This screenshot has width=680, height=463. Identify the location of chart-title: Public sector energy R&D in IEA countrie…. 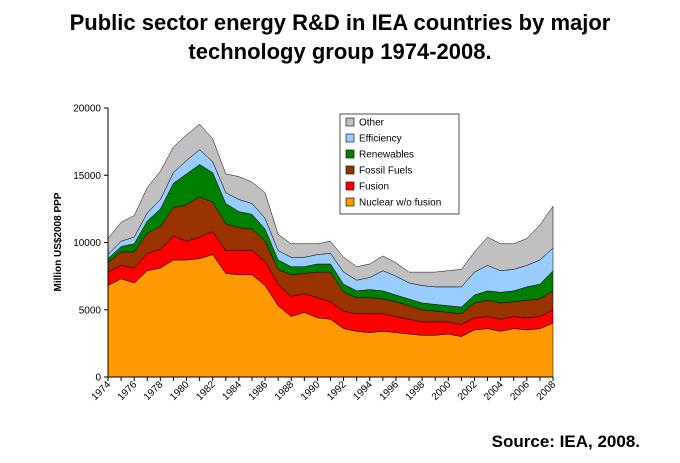
(340, 37).